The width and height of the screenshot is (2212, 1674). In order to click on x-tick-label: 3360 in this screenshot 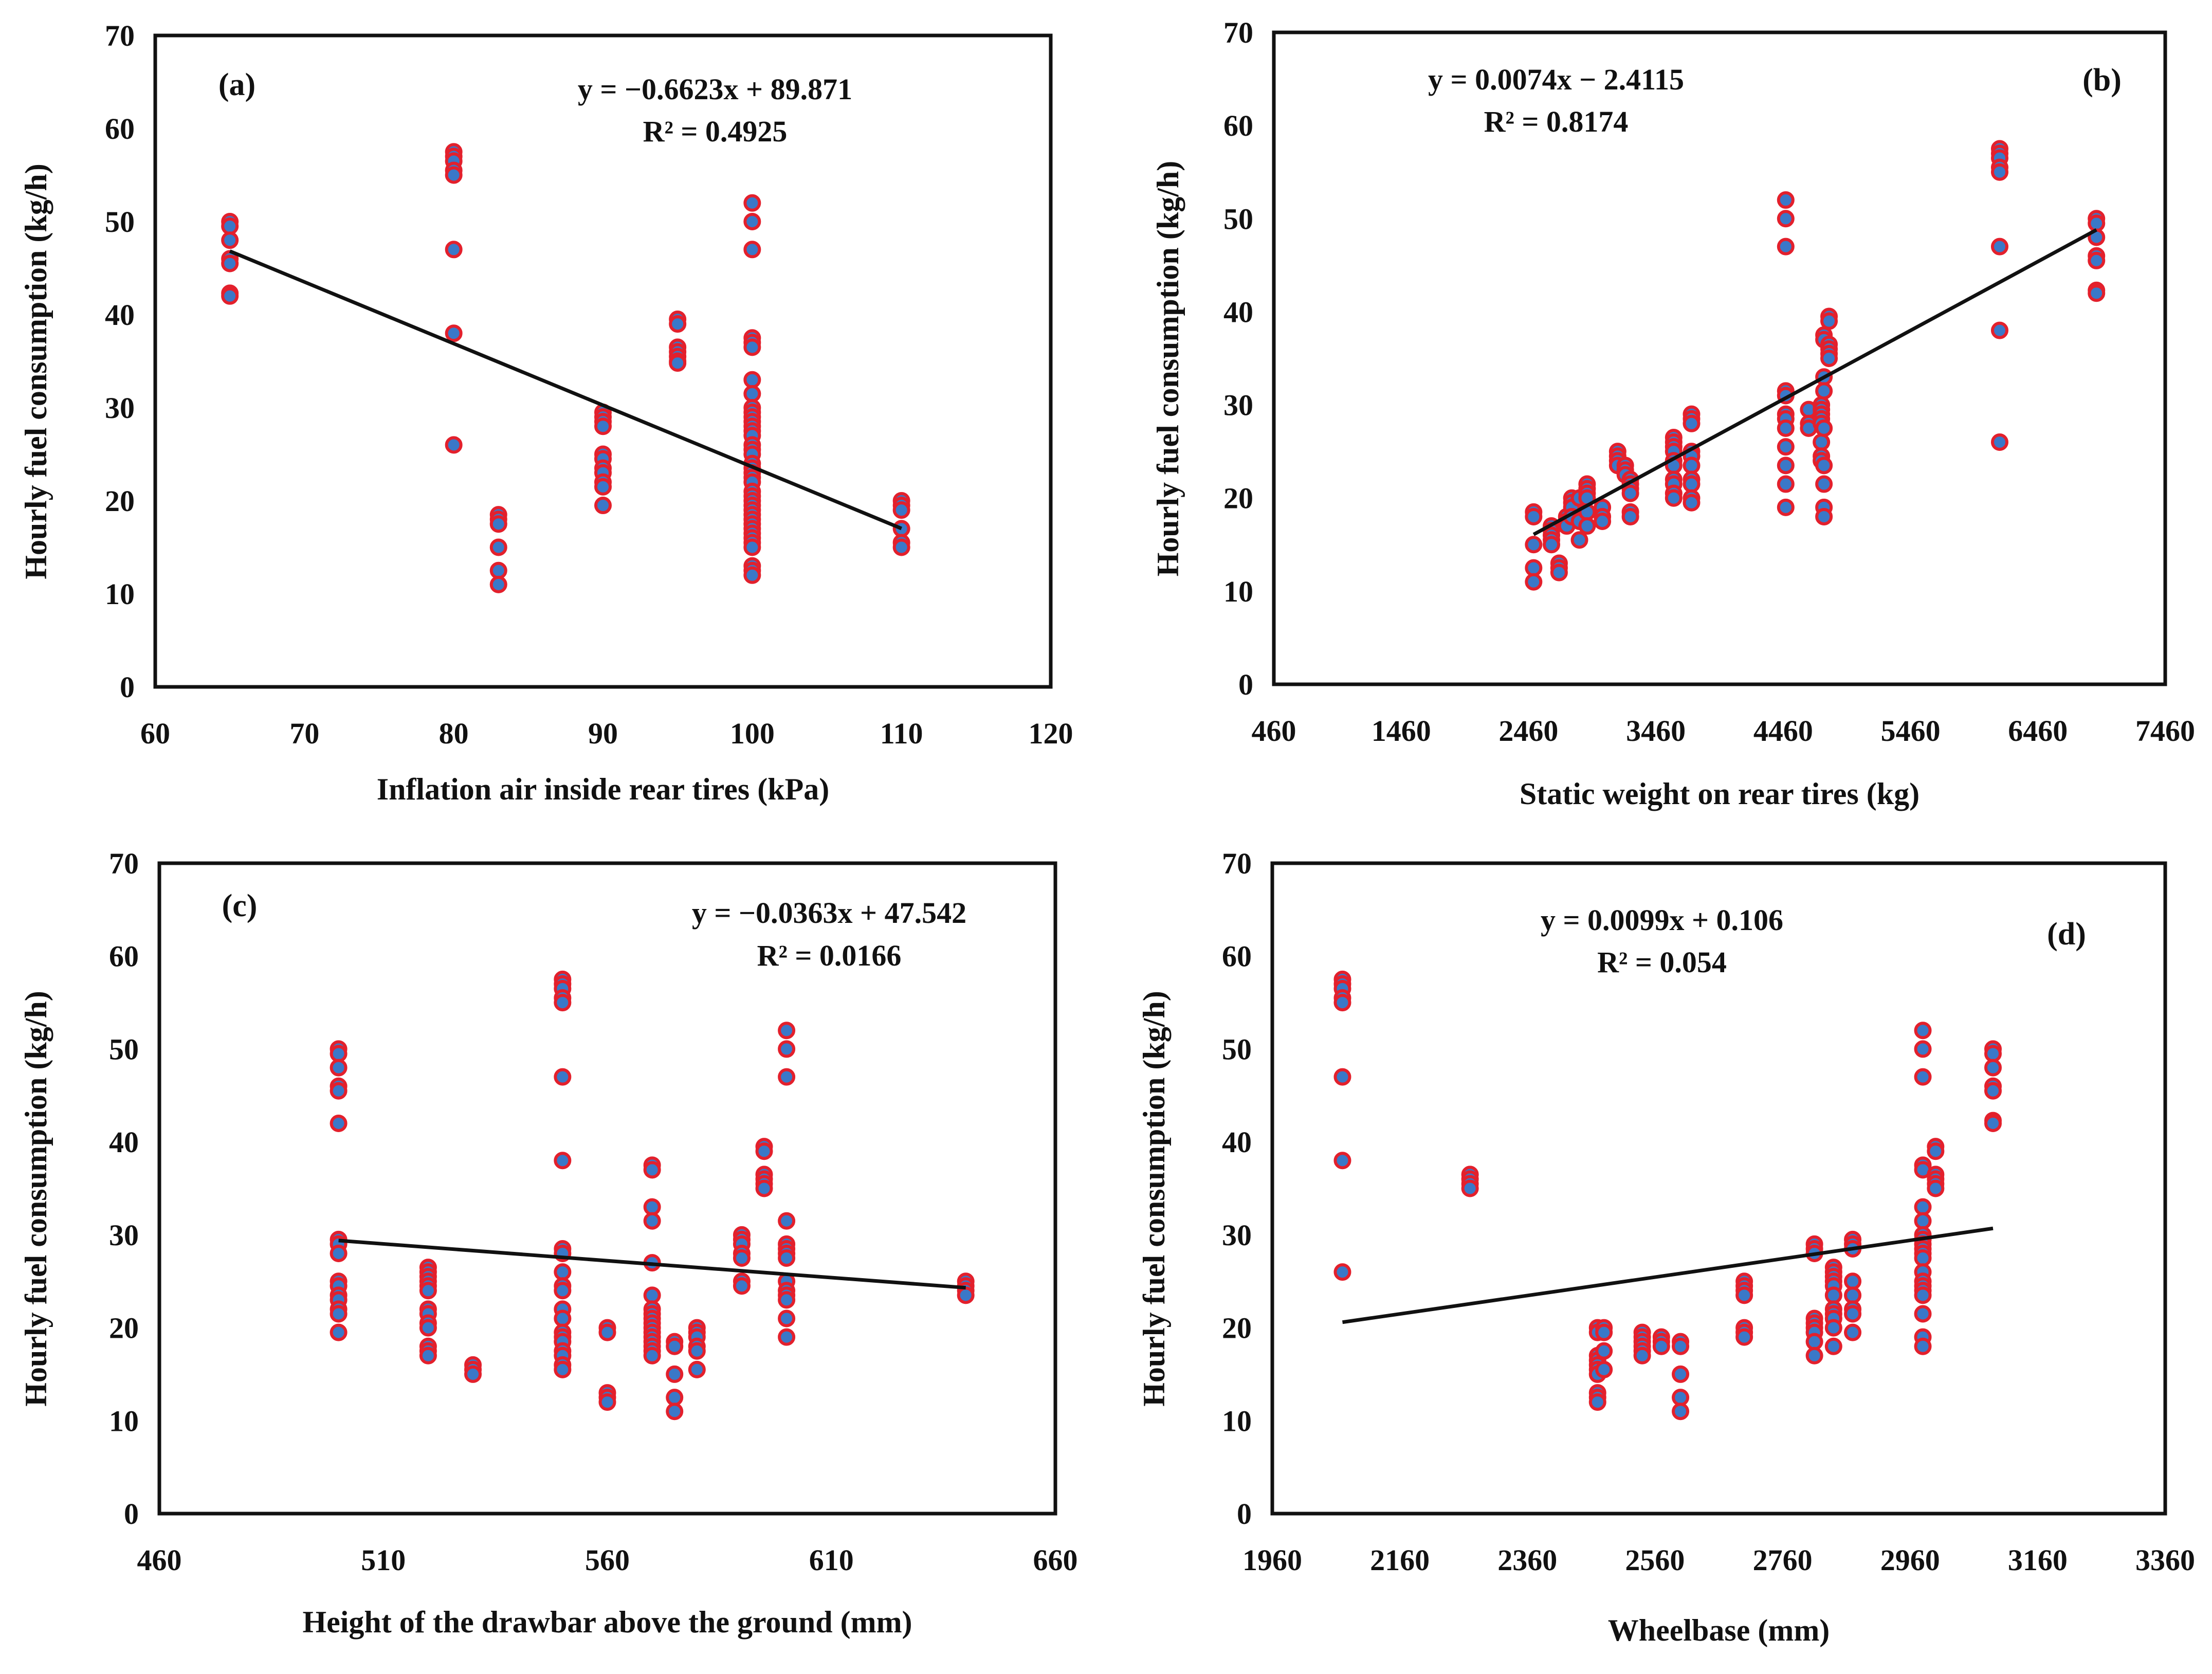, I will do `click(2165, 1560)`.